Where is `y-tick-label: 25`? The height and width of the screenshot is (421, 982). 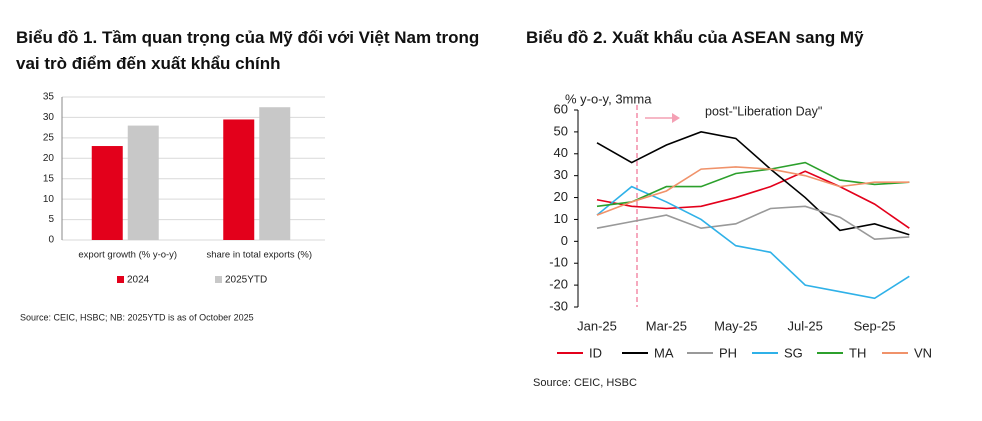 y-tick-label: 25 is located at coordinates (49, 137).